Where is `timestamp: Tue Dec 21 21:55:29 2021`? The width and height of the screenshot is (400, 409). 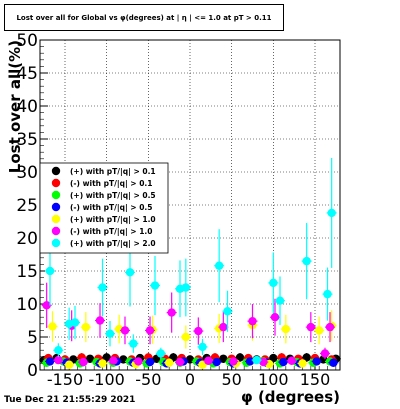
timestamp: Tue Dec 21 21:55:29 2021 is located at coordinates (70, 400).